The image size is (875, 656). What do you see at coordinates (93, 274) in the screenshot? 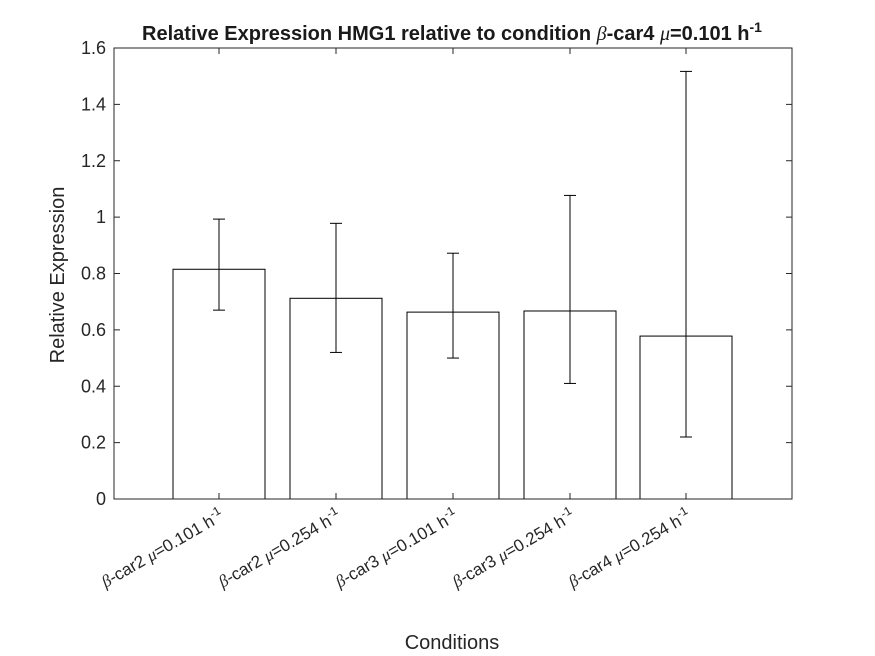
I see `y-tick-label: 0.8` at bounding box center [93, 274].